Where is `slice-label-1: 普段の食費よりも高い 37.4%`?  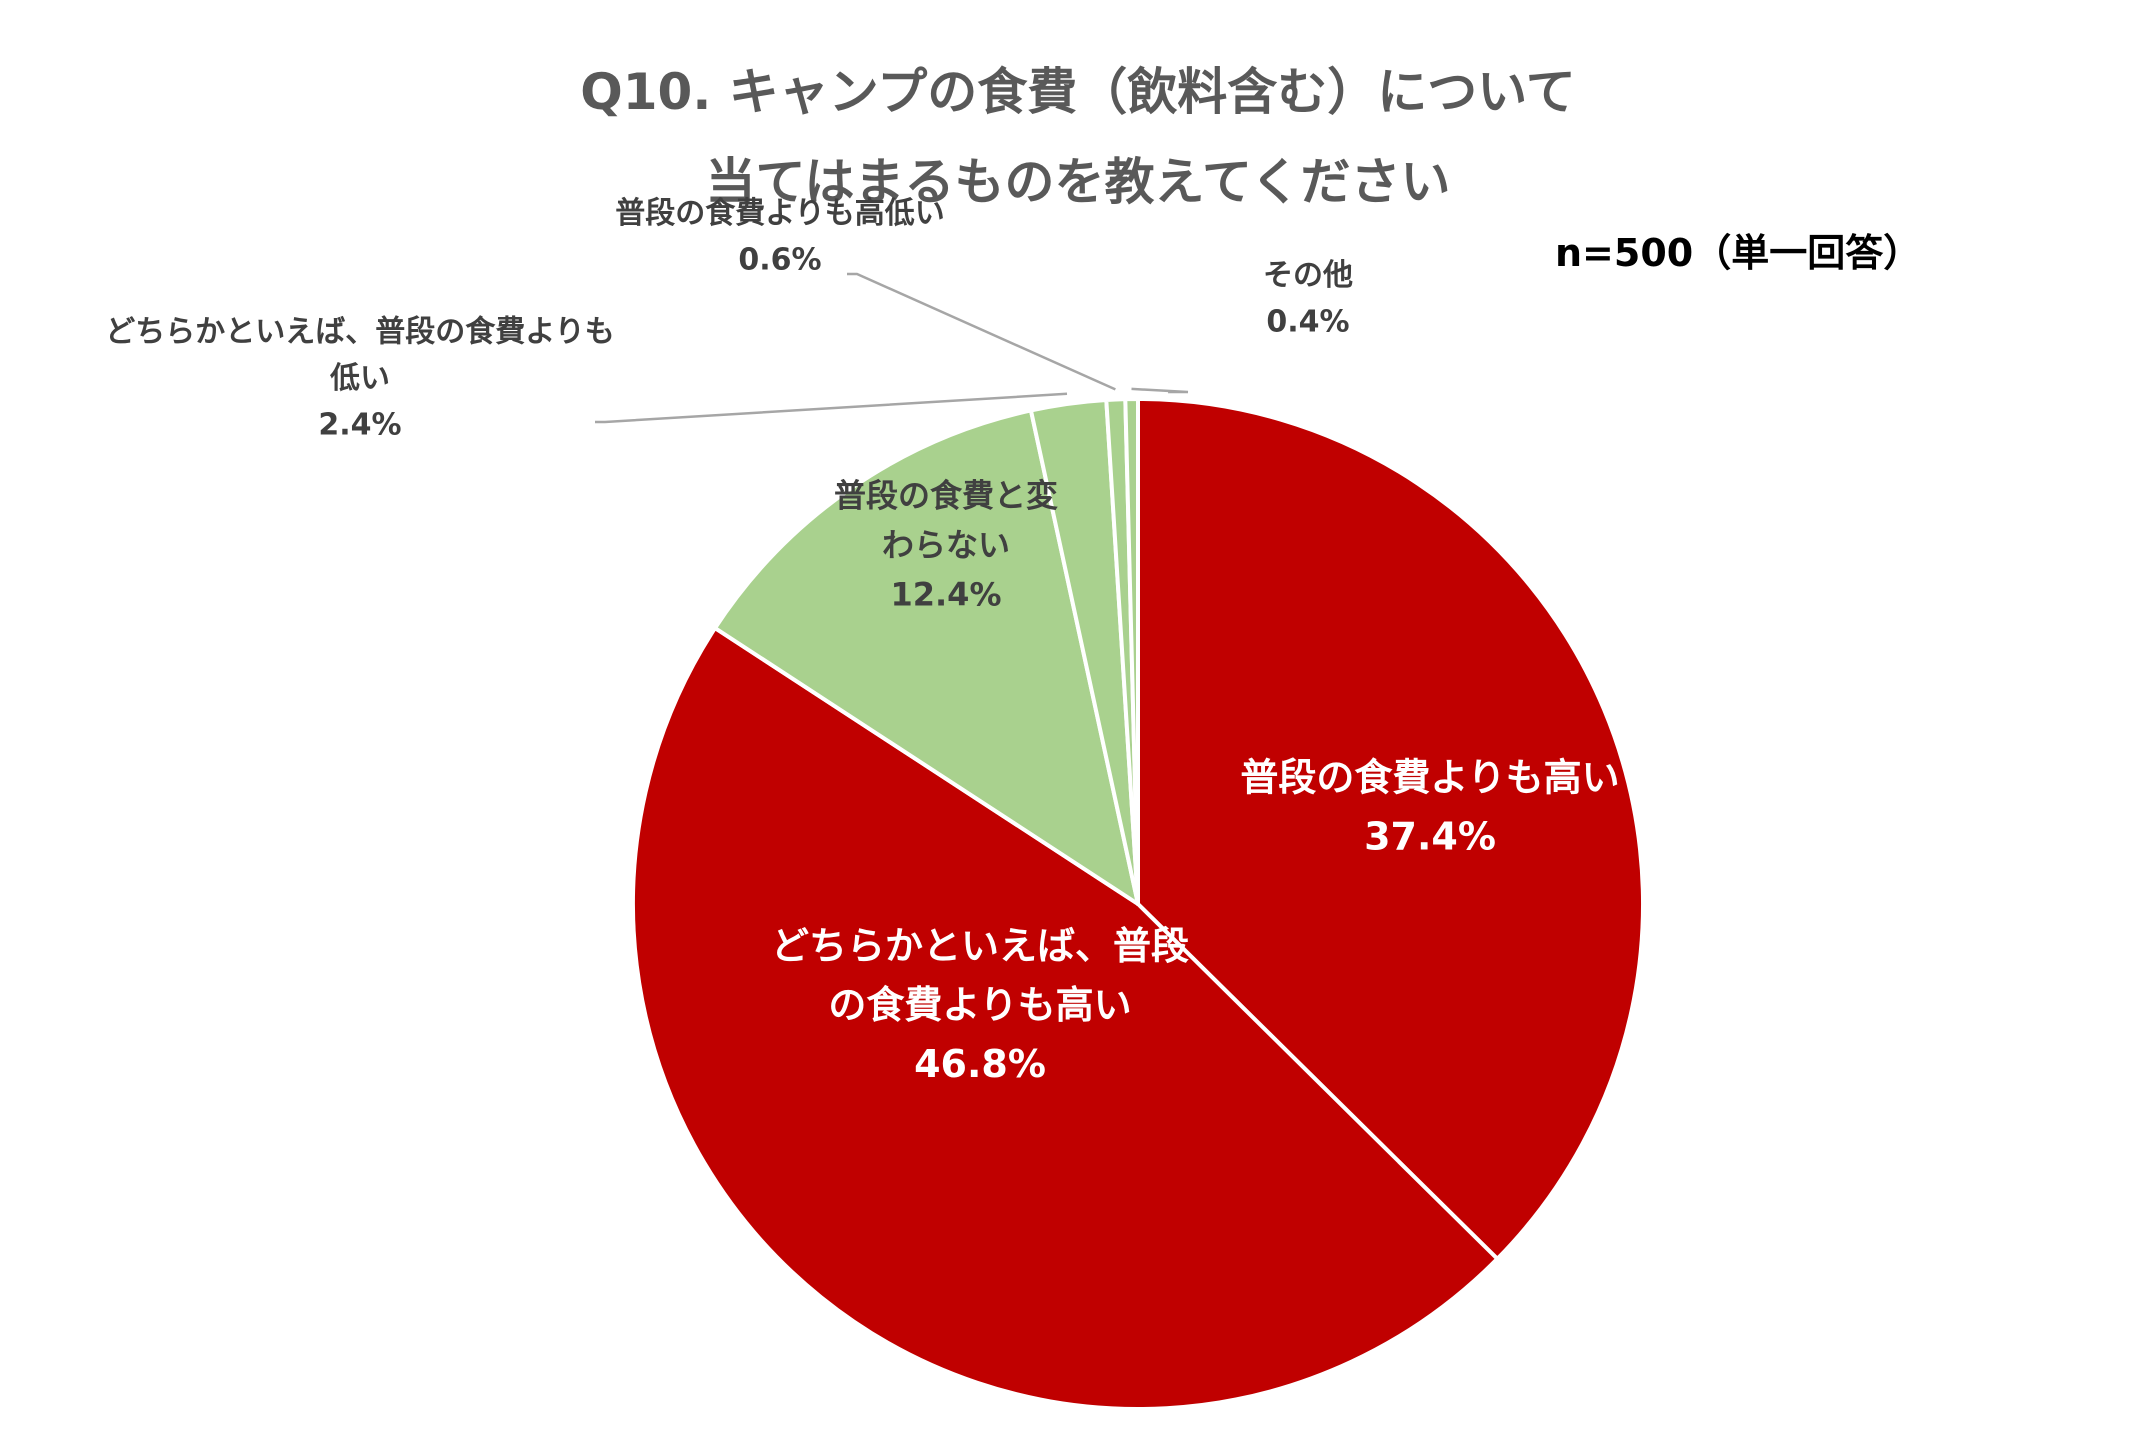 slice-label-1: 普段の食費よりも高い 37.4% is located at coordinates (1429, 807).